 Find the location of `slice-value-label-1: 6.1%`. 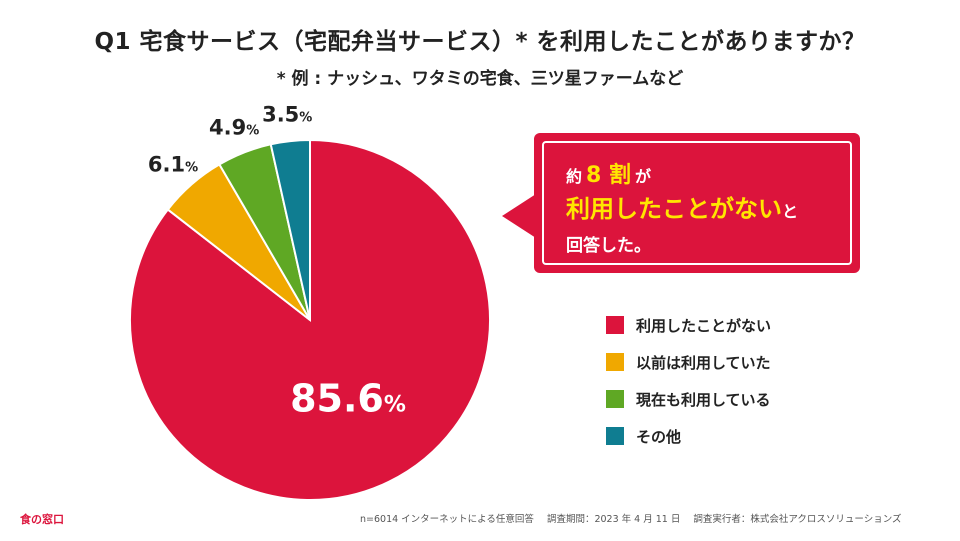

slice-value-label-1: 6.1% is located at coordinates (173, 164).